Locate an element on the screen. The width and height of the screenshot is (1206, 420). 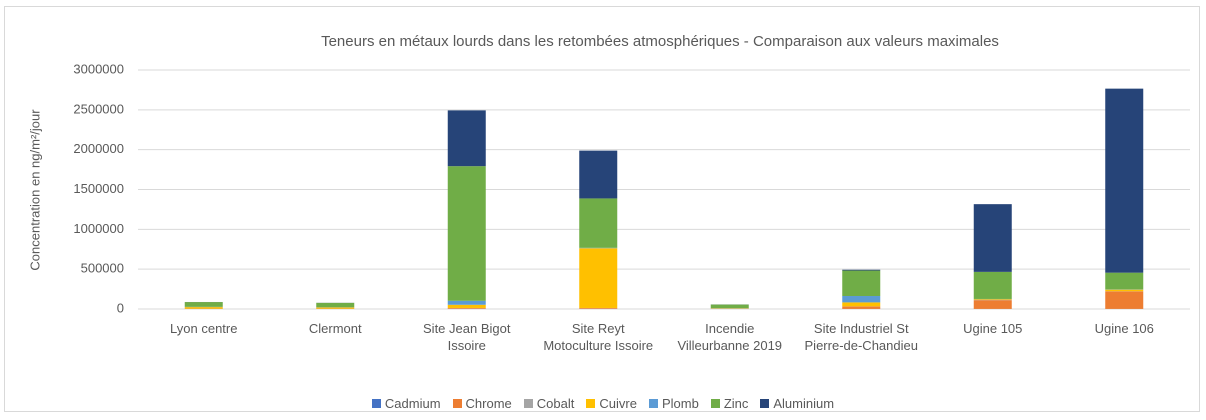
legend-item: Chrome is located at coordinates (482, 403).